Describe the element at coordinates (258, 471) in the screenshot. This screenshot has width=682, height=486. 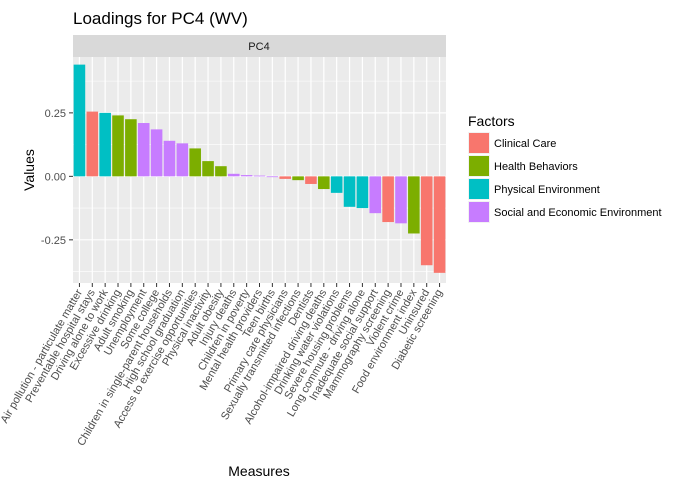
I see `x-axis-title: Measures` at that location.